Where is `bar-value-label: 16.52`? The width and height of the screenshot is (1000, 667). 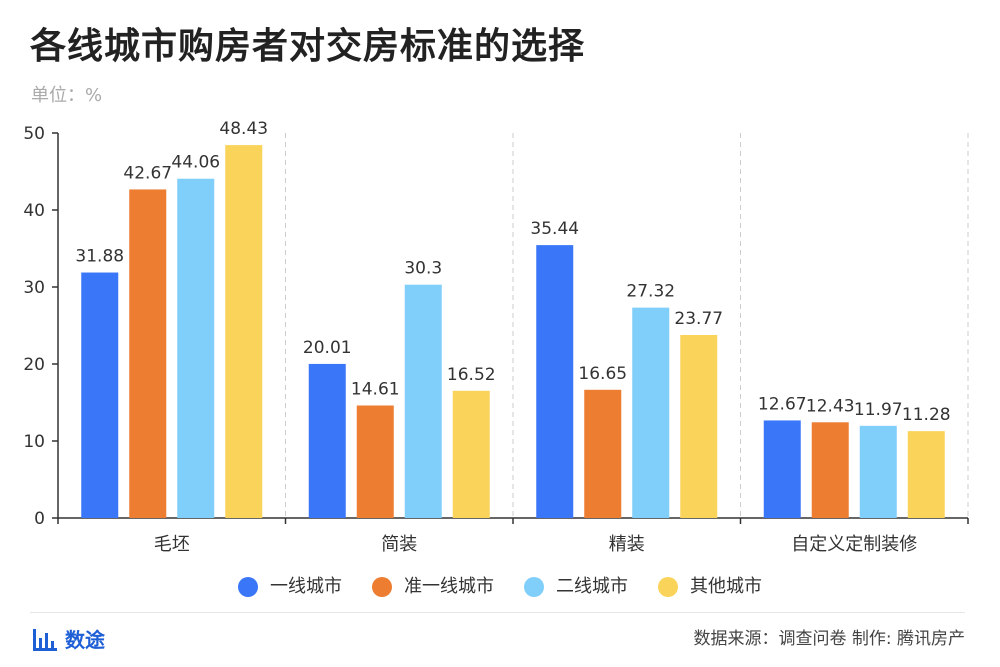
bar-value-label: 16.52 is located at coordinates (471, 375).